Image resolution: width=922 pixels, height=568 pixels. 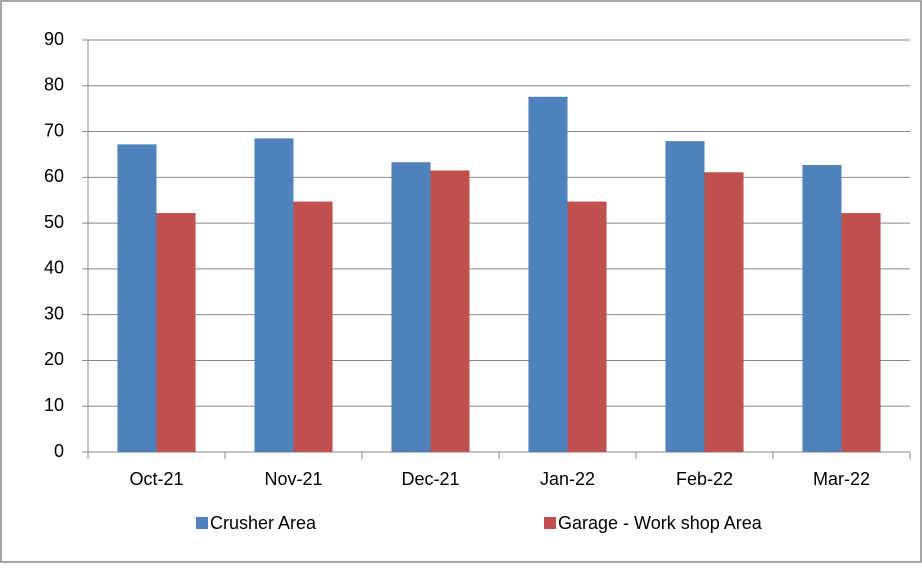 What do you see at coordinates (54, 405) in the screenshot?
I see `y-tick-label: 10` at bounding box center [54, 405].